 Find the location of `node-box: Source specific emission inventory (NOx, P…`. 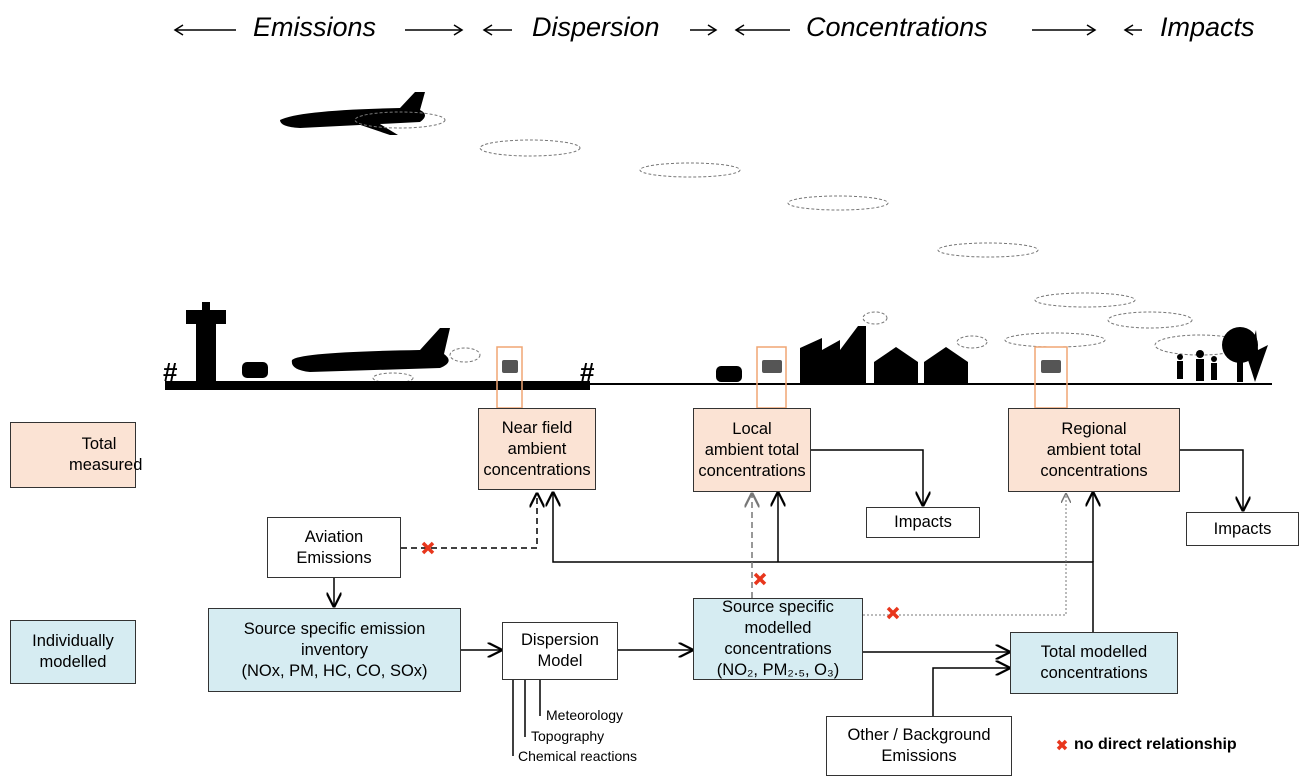

node-box: Source specific emission inventory (NOx, P… is located at coordinates (334, 650).